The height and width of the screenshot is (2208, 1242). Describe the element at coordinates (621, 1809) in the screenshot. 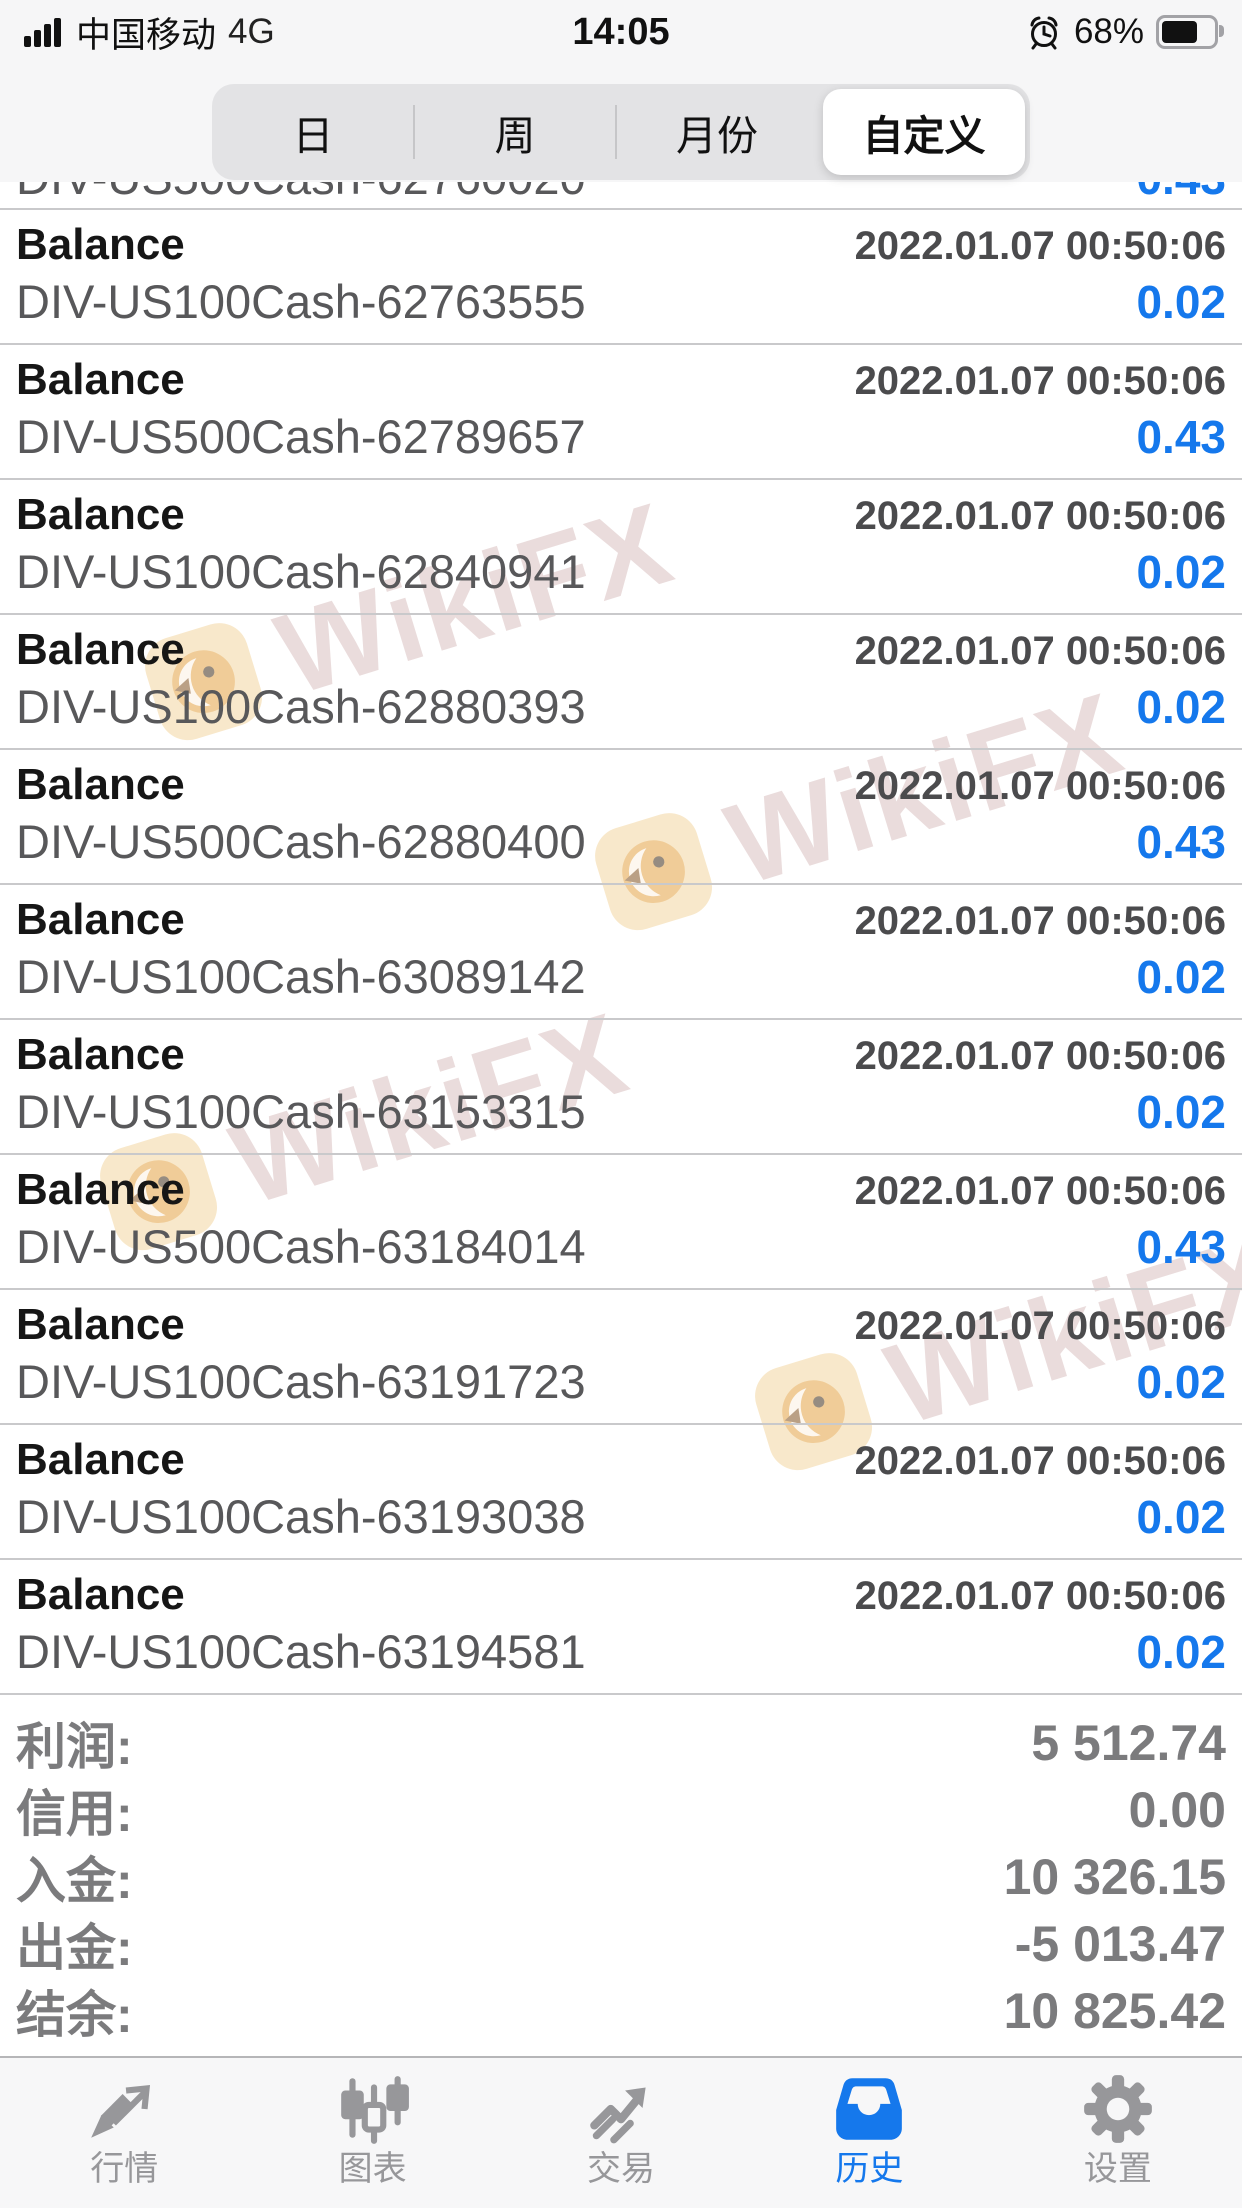

I see `summary-line: 信用: 0.00` at that location.